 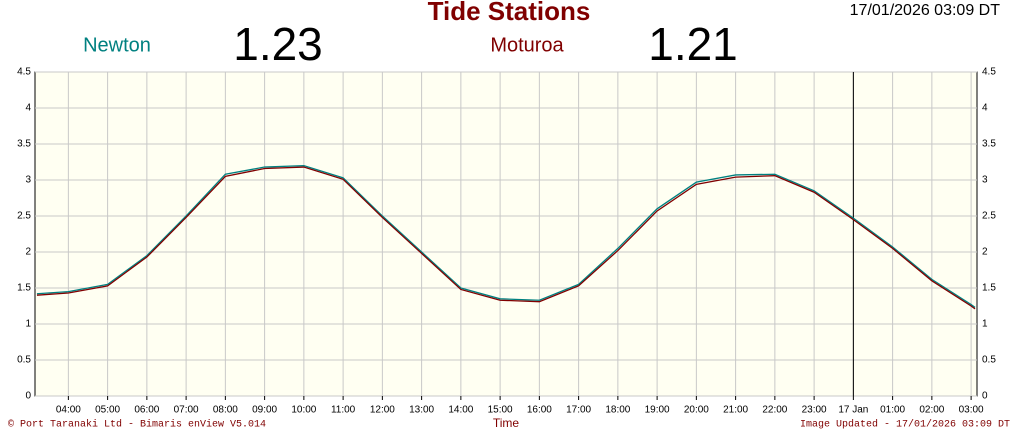 I want to click on x-tick-label: 14:00, so click(x=460, y=410).